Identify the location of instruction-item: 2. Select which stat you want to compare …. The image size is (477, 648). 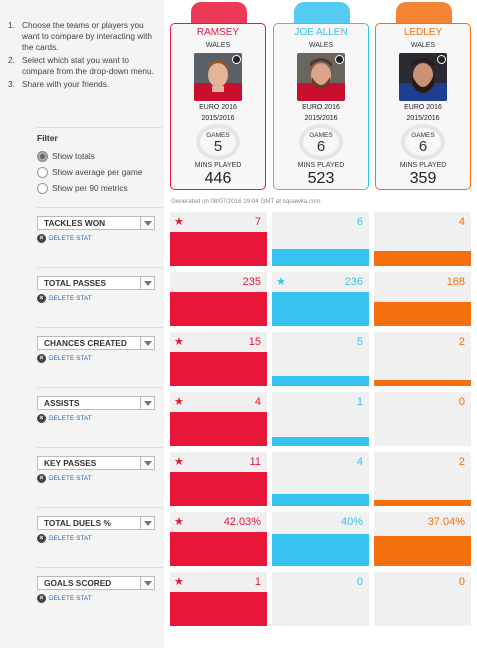
(81, 65).